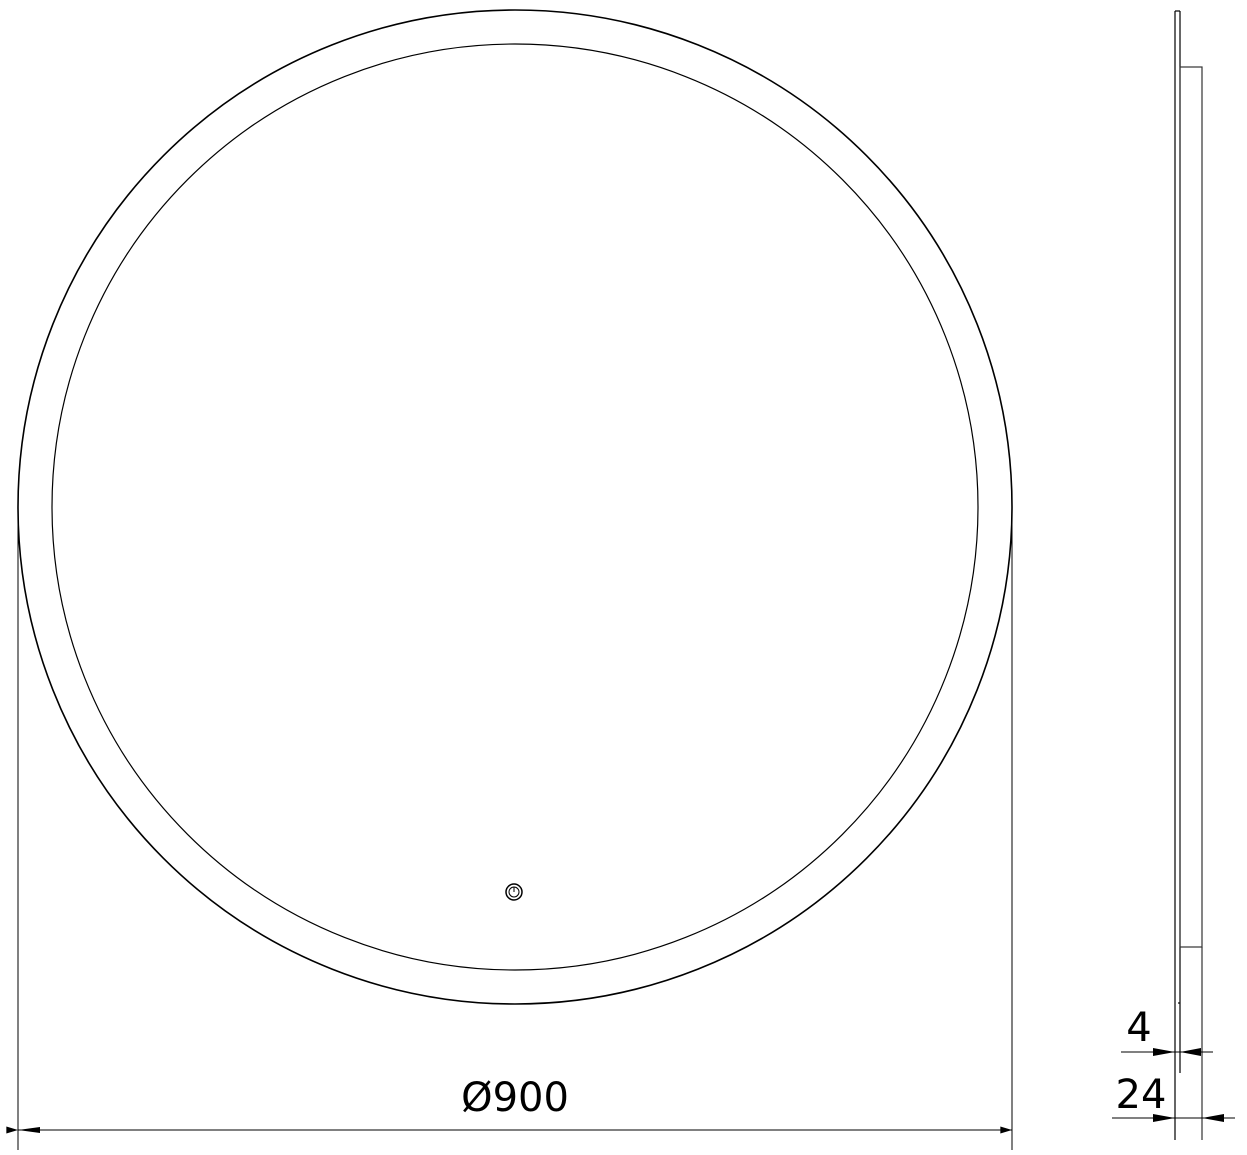 The width and height of the screenshot is (1247, 1155). What do you see at coordinates (1141, 1095) in the screenshot?
I see `total-depth-label: 24` at bounding box center [1141, 1095].